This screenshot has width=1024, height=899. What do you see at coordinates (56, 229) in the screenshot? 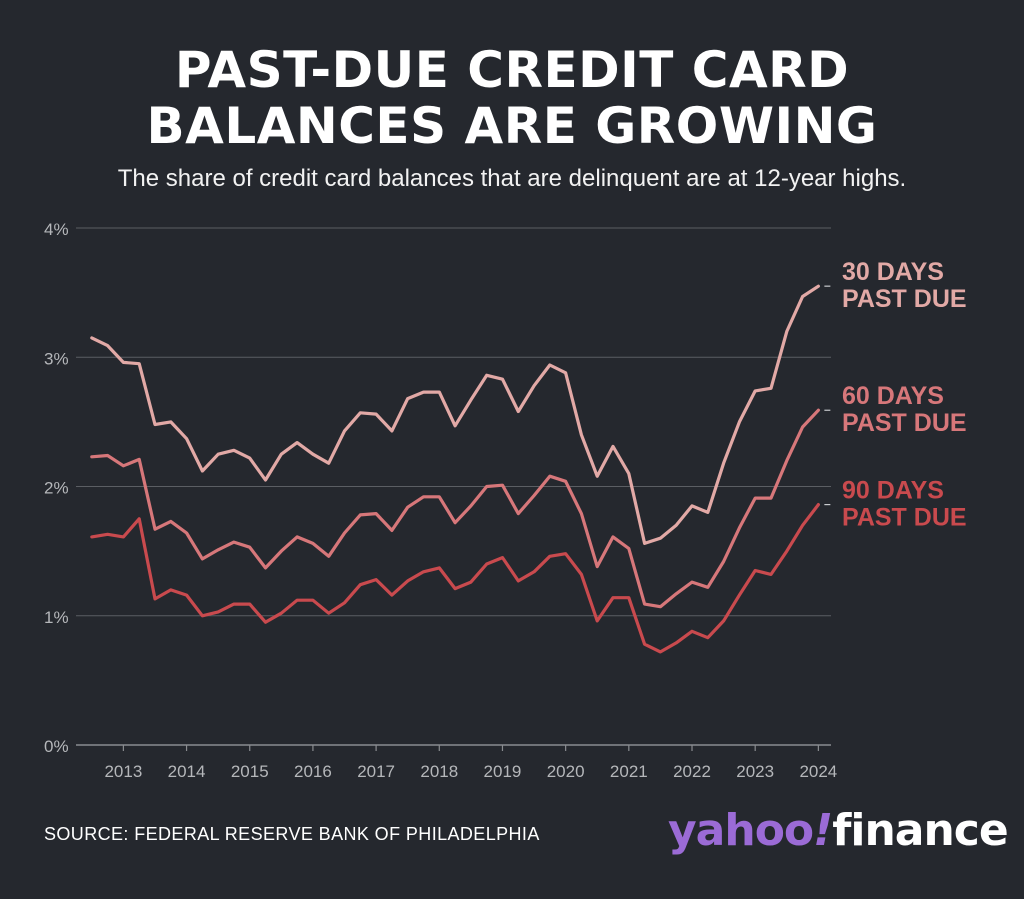
I see `y-tick-label: 4%` at bounding box center [56, 229].